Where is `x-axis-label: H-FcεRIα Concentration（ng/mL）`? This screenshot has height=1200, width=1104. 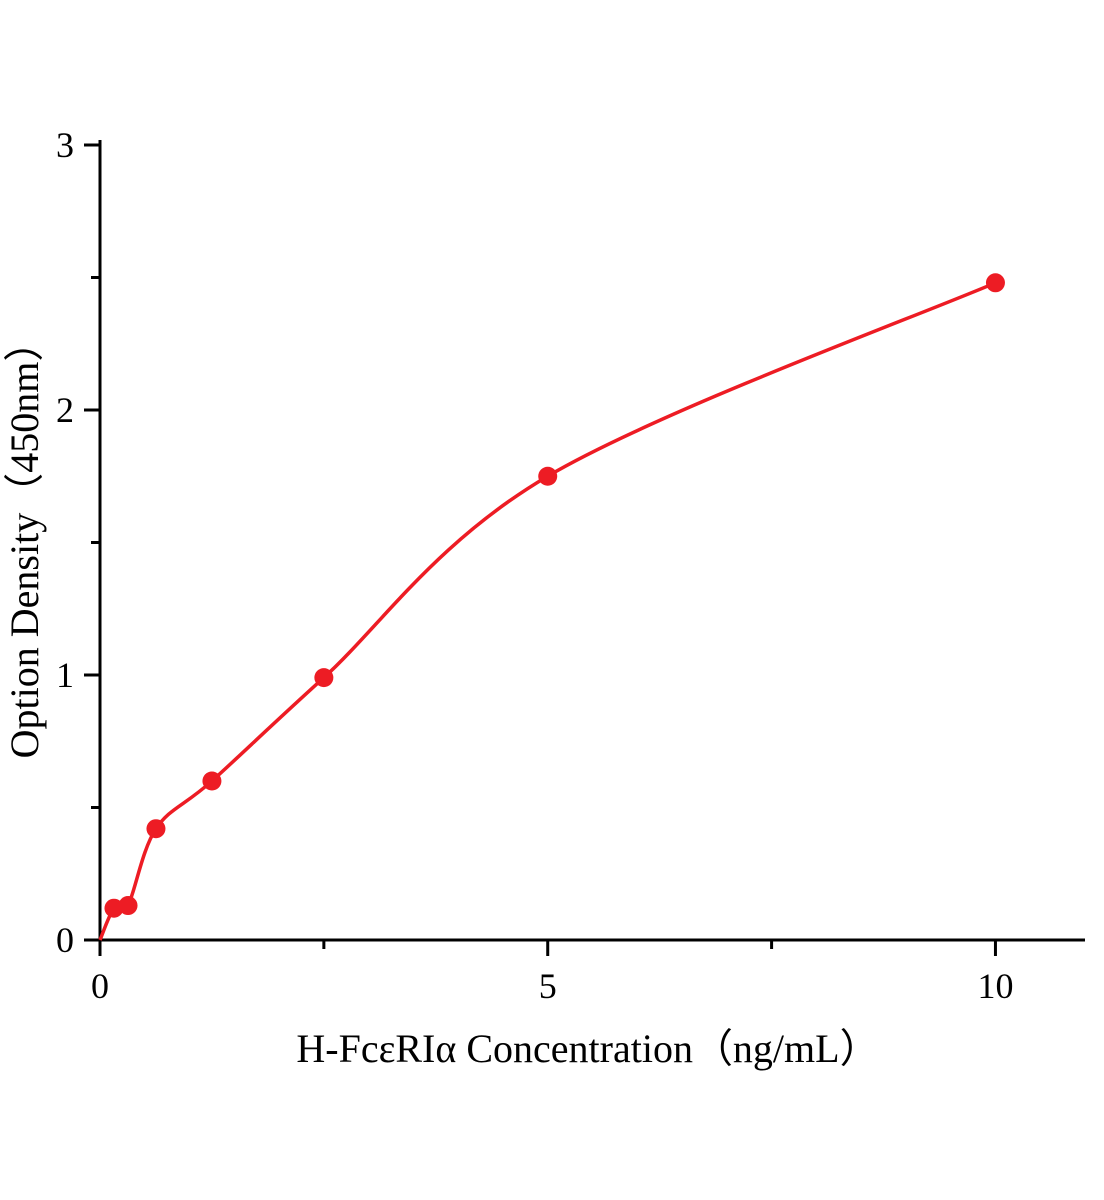
x-axis-label: H-FcεRIα Concentration（ng/mL） is located at coordinates (587, 1048).